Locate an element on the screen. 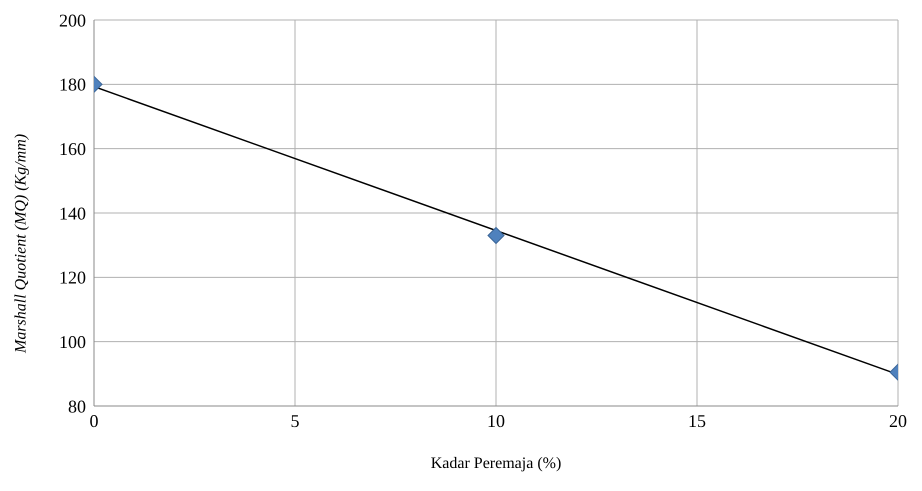 Image resolution: width=922 pixels, height=491 pixels. y-tick-label: 80 is located at coordinates (77, 406).